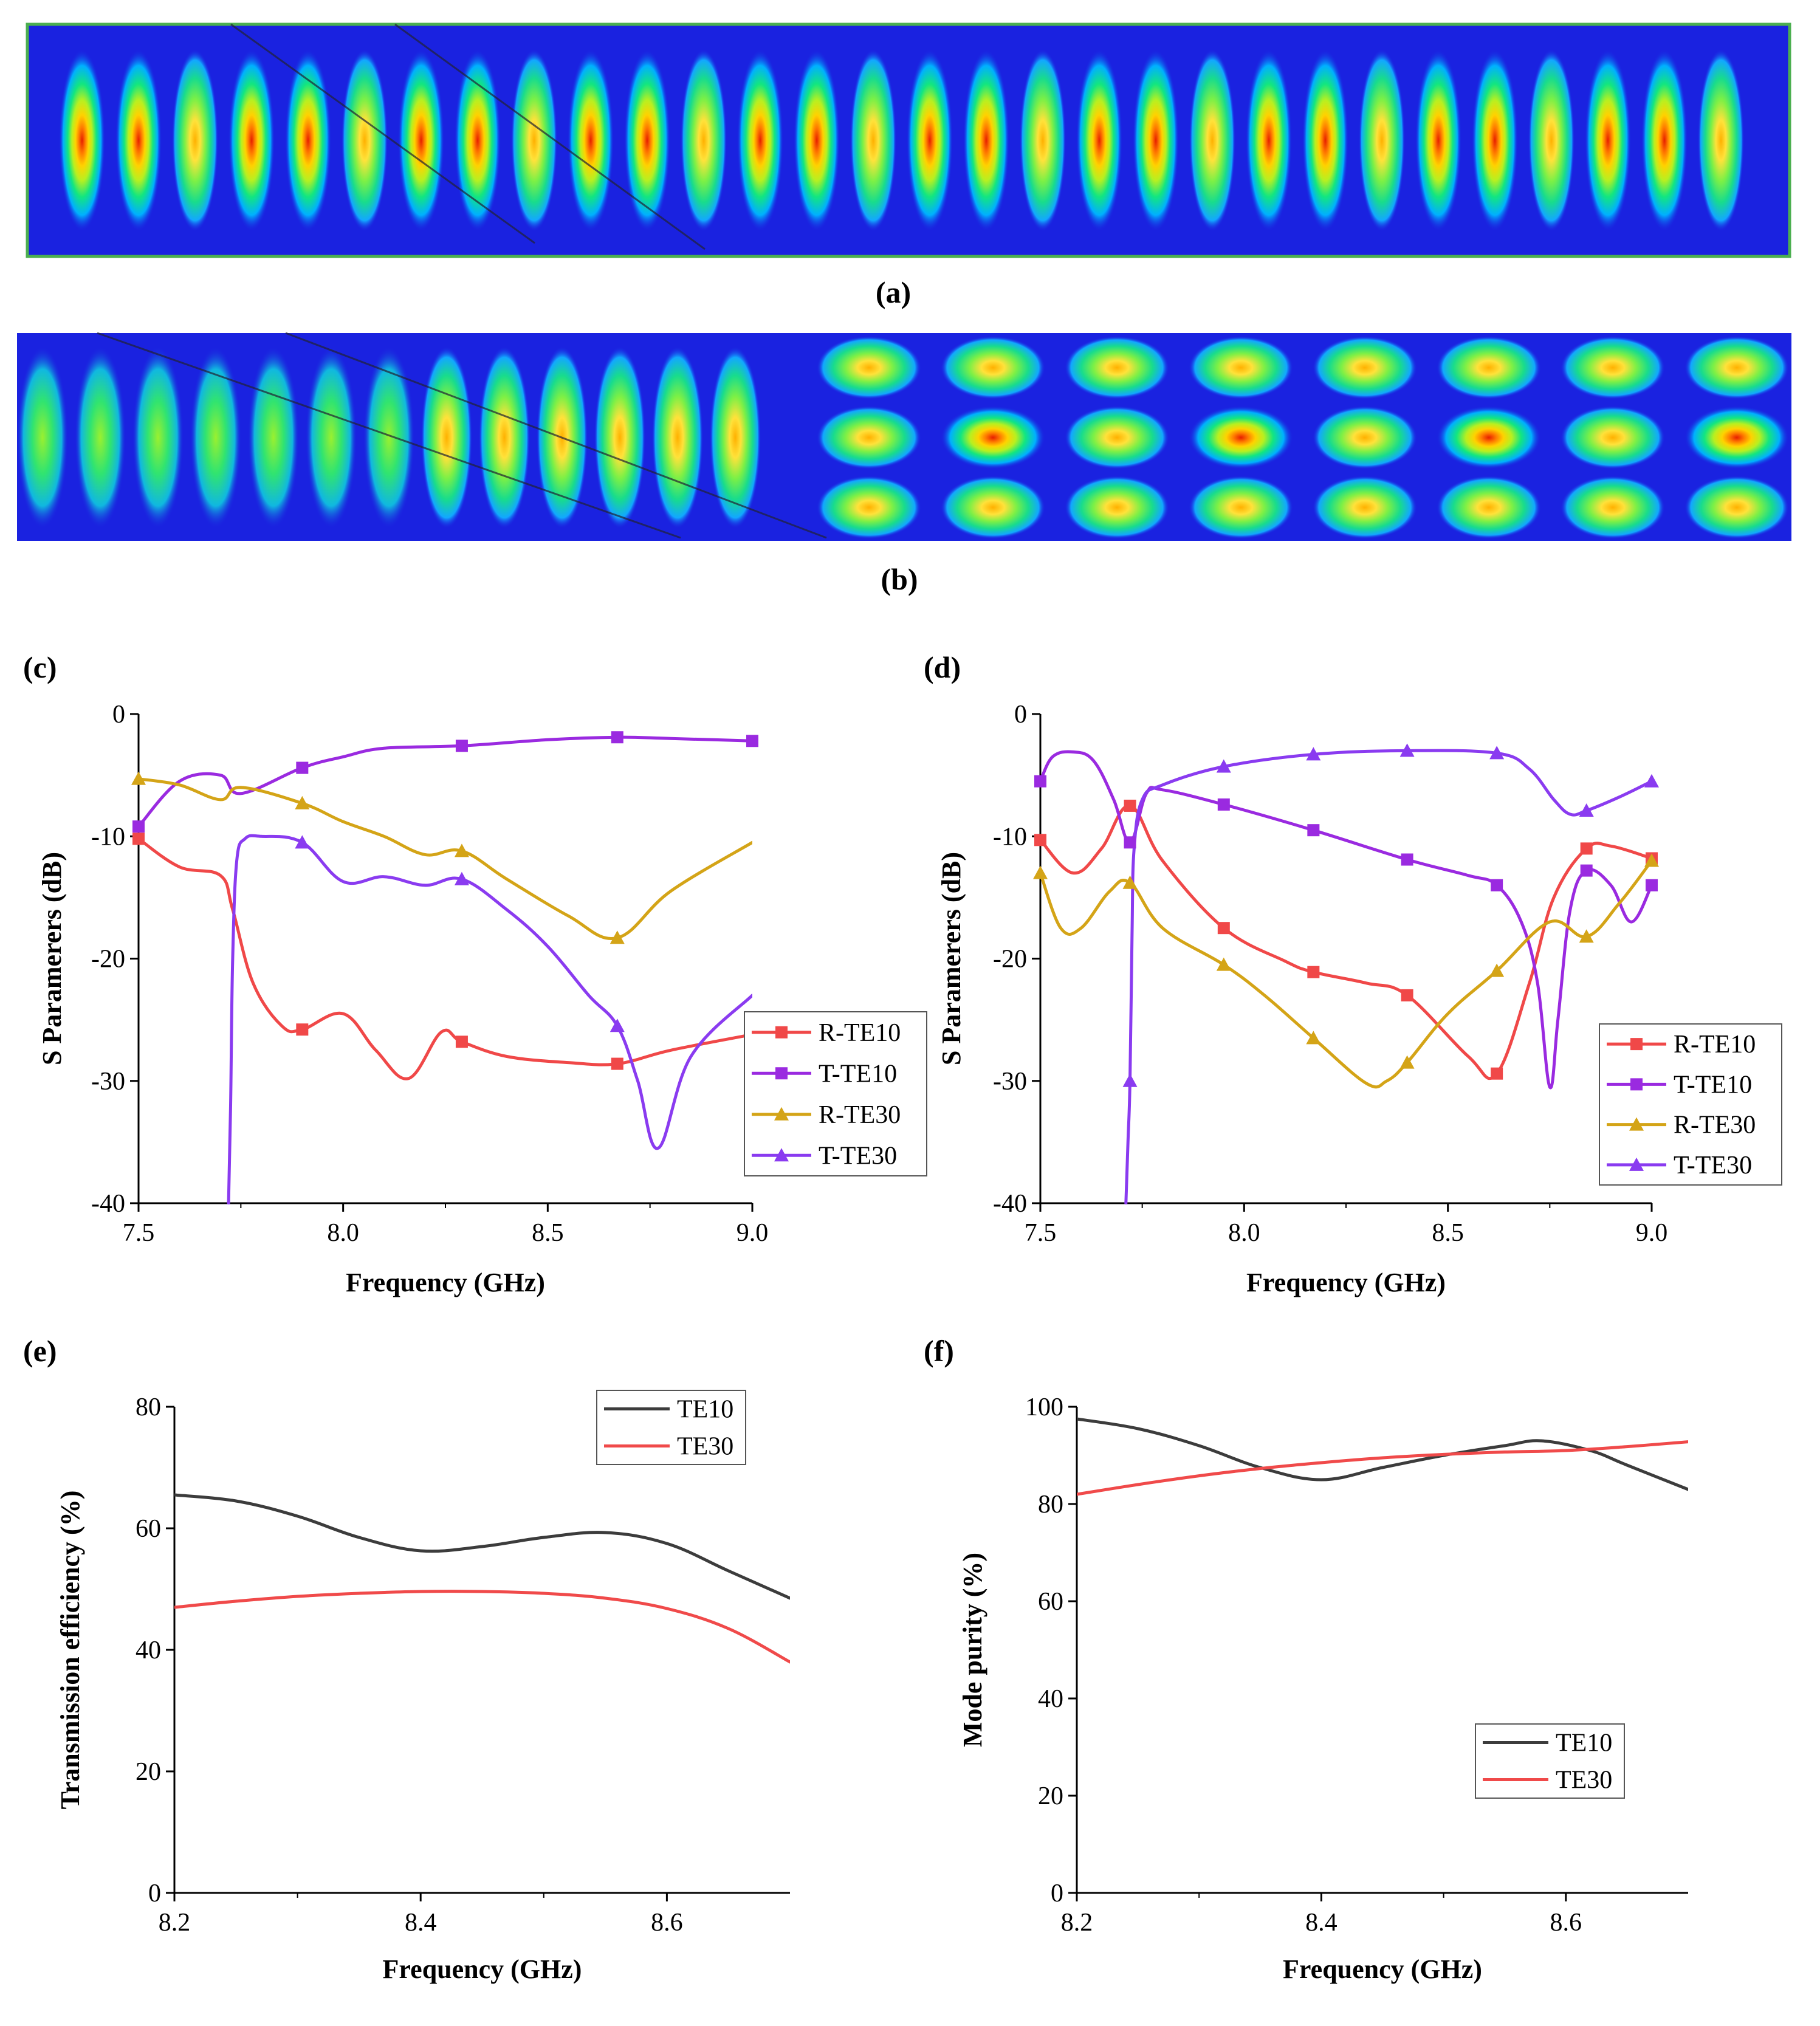  I want to click on series-line-t-te30, so click(1388, 977).